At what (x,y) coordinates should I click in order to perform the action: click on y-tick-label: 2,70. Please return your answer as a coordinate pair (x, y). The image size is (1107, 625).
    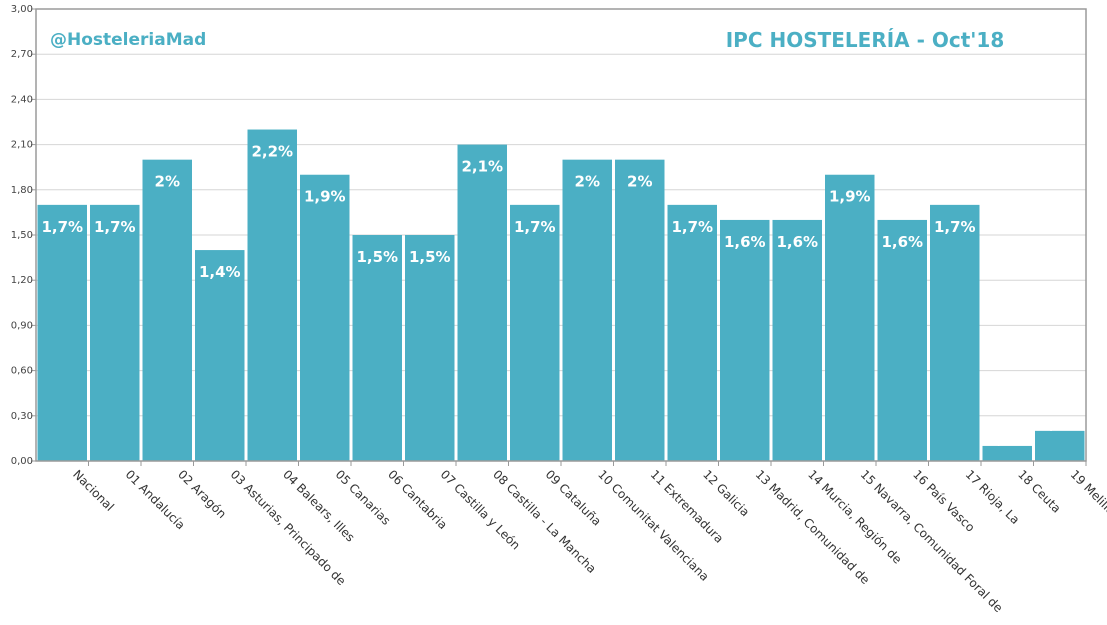
    Looking at the image, I should click on (22, 54).